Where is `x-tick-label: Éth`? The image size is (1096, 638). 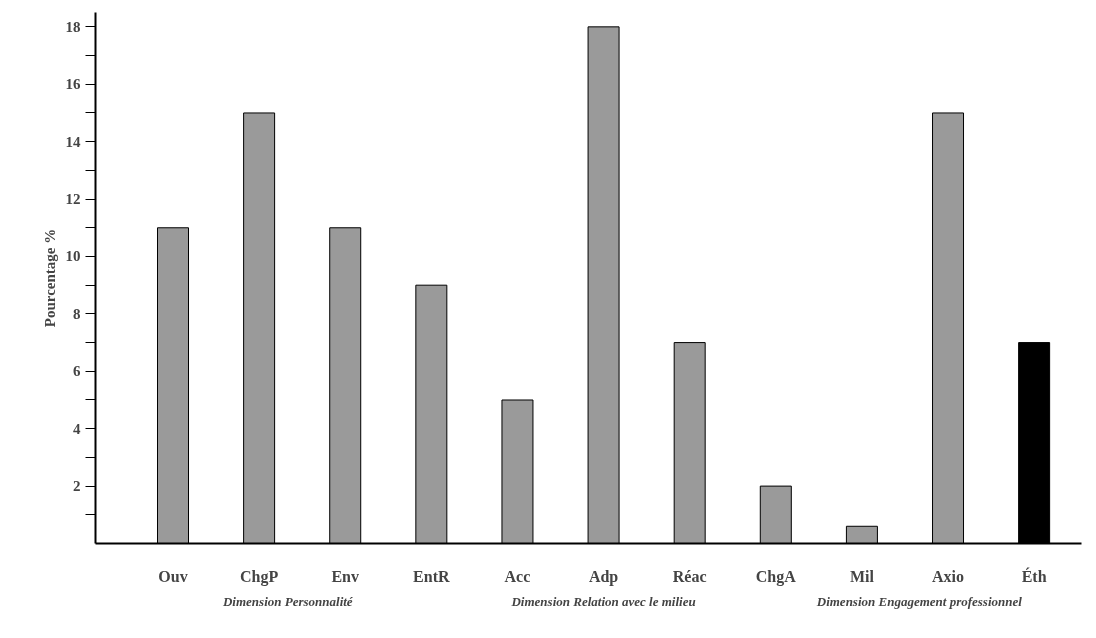
x-tick-label: Éth is located at coordinates (1034, 575).